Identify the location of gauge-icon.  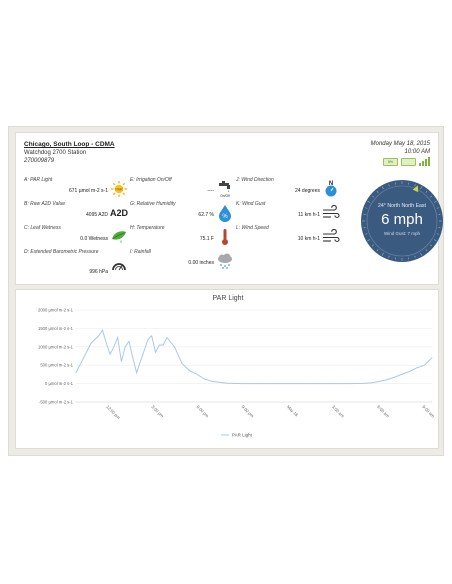
(119, 266).